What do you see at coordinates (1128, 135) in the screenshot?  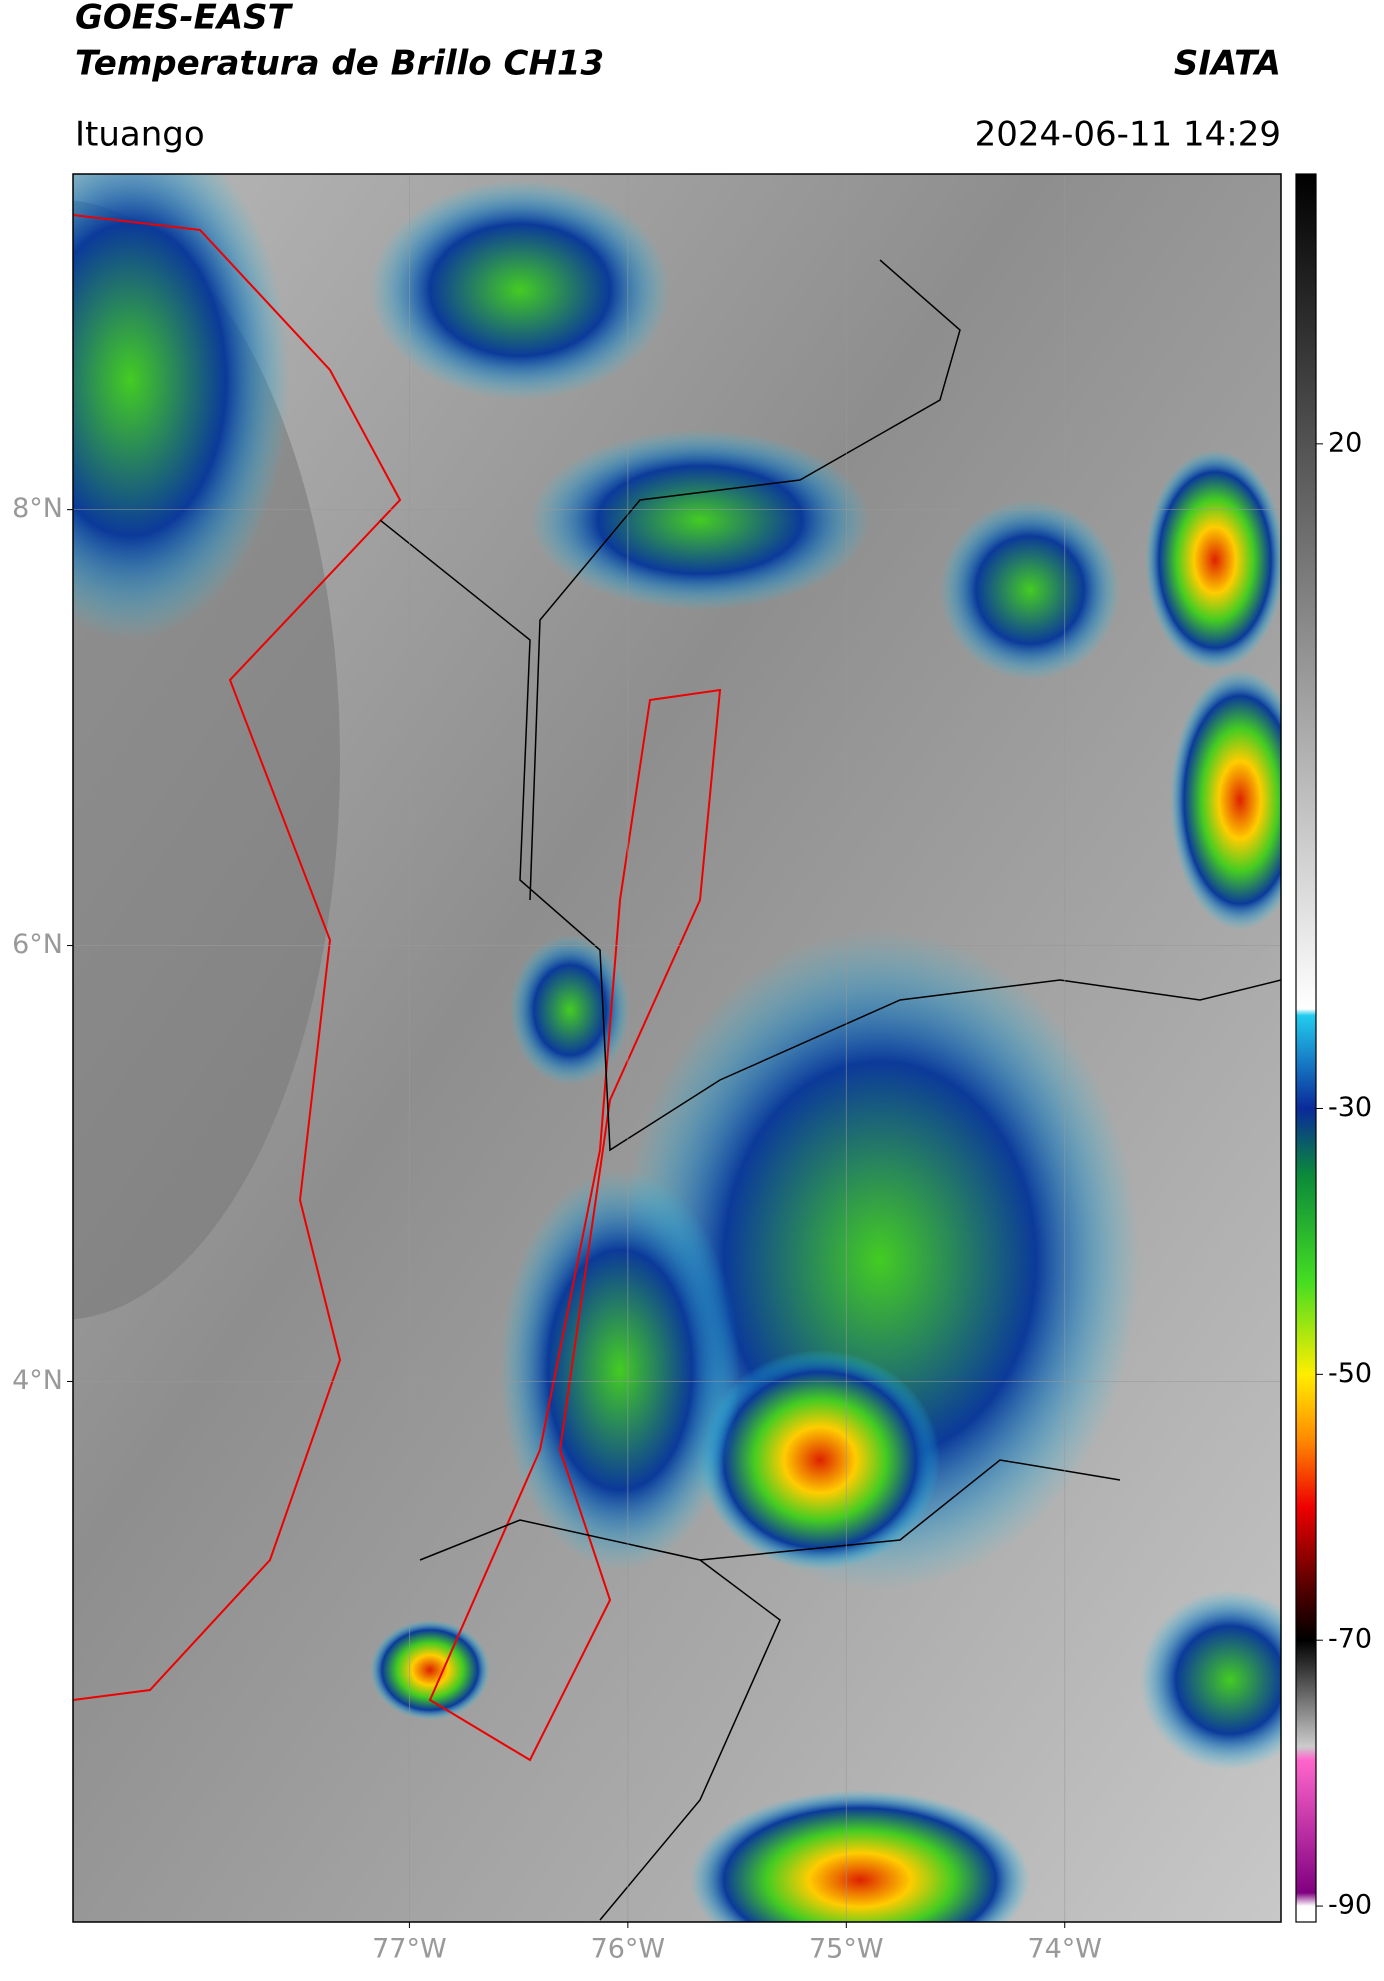 I see `datetime: 2024-06-11 14:29` at bounding box center [1128, 135].